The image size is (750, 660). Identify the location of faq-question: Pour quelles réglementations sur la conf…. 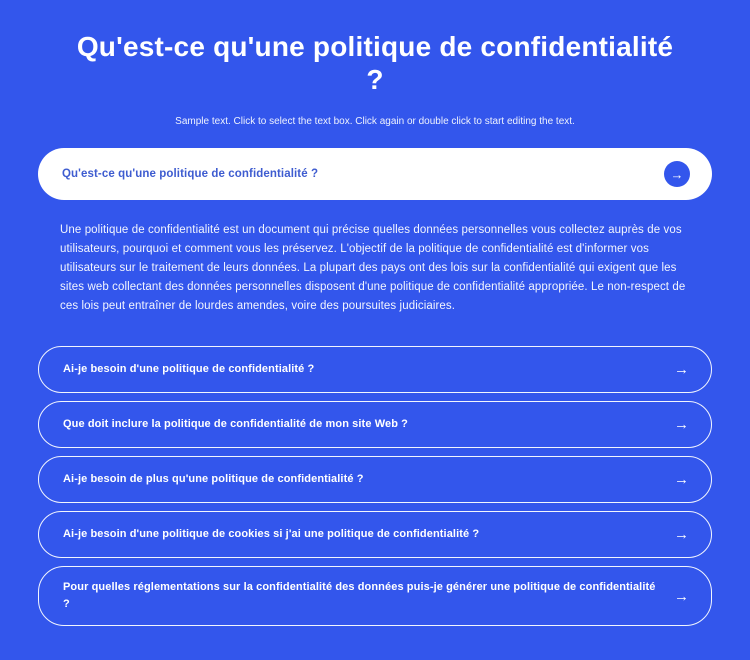
(359, 595).